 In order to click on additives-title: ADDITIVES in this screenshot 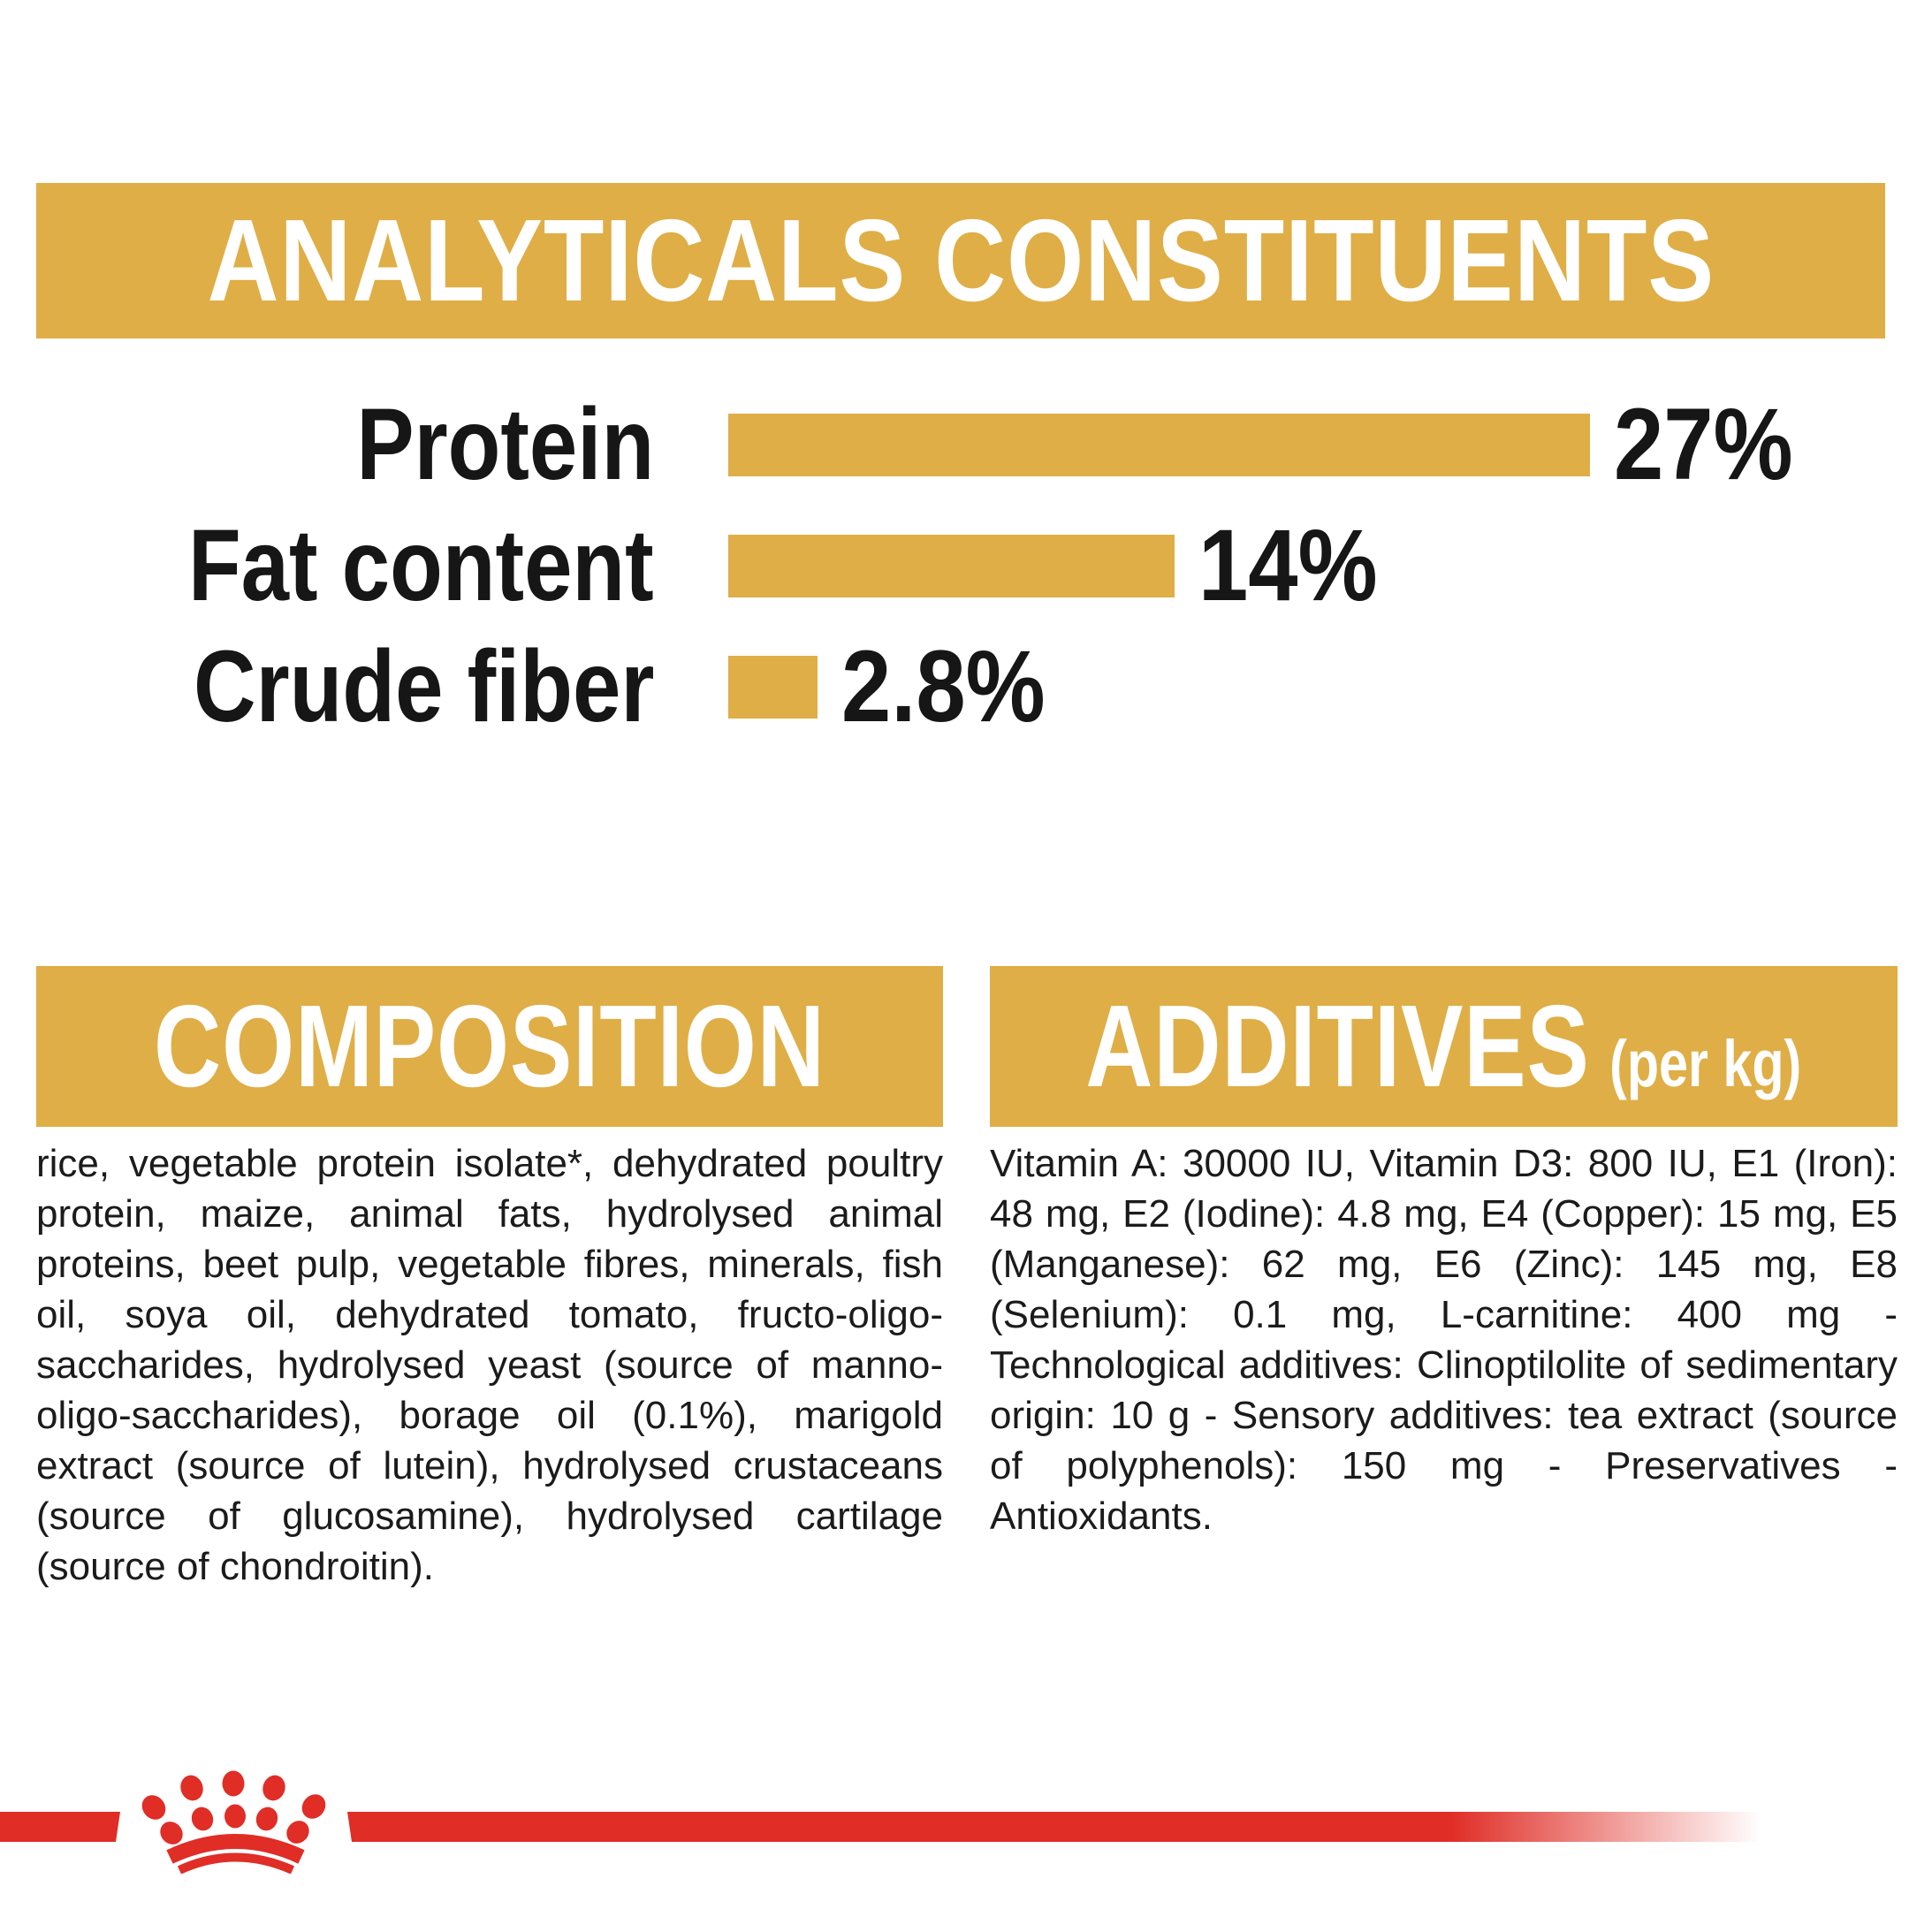, I will do `click(1338, 1046)`.